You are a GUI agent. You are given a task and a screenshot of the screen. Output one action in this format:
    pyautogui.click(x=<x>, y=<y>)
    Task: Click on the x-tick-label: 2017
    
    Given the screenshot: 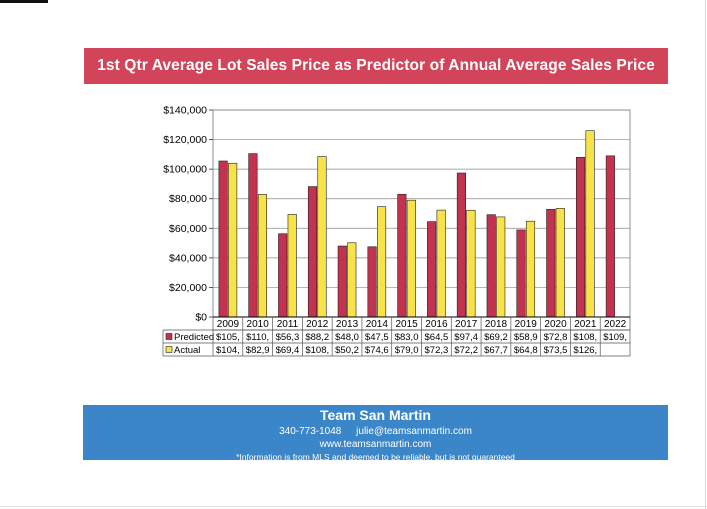 What is the action you would take?
    pyautogui.click(x=466, y=324)
    